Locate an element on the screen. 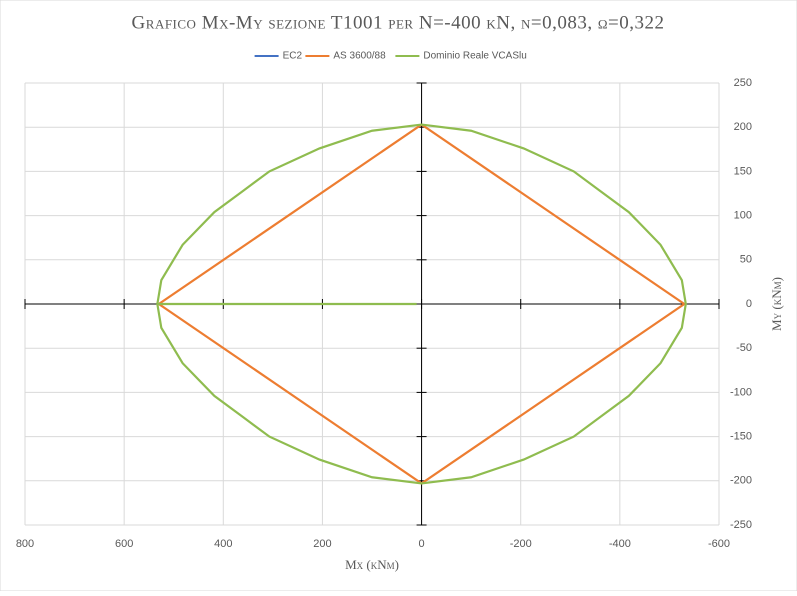 The height and width of the screenshot is (596, 797). y-tick-label: -150 is located at coordinates (741, 437).